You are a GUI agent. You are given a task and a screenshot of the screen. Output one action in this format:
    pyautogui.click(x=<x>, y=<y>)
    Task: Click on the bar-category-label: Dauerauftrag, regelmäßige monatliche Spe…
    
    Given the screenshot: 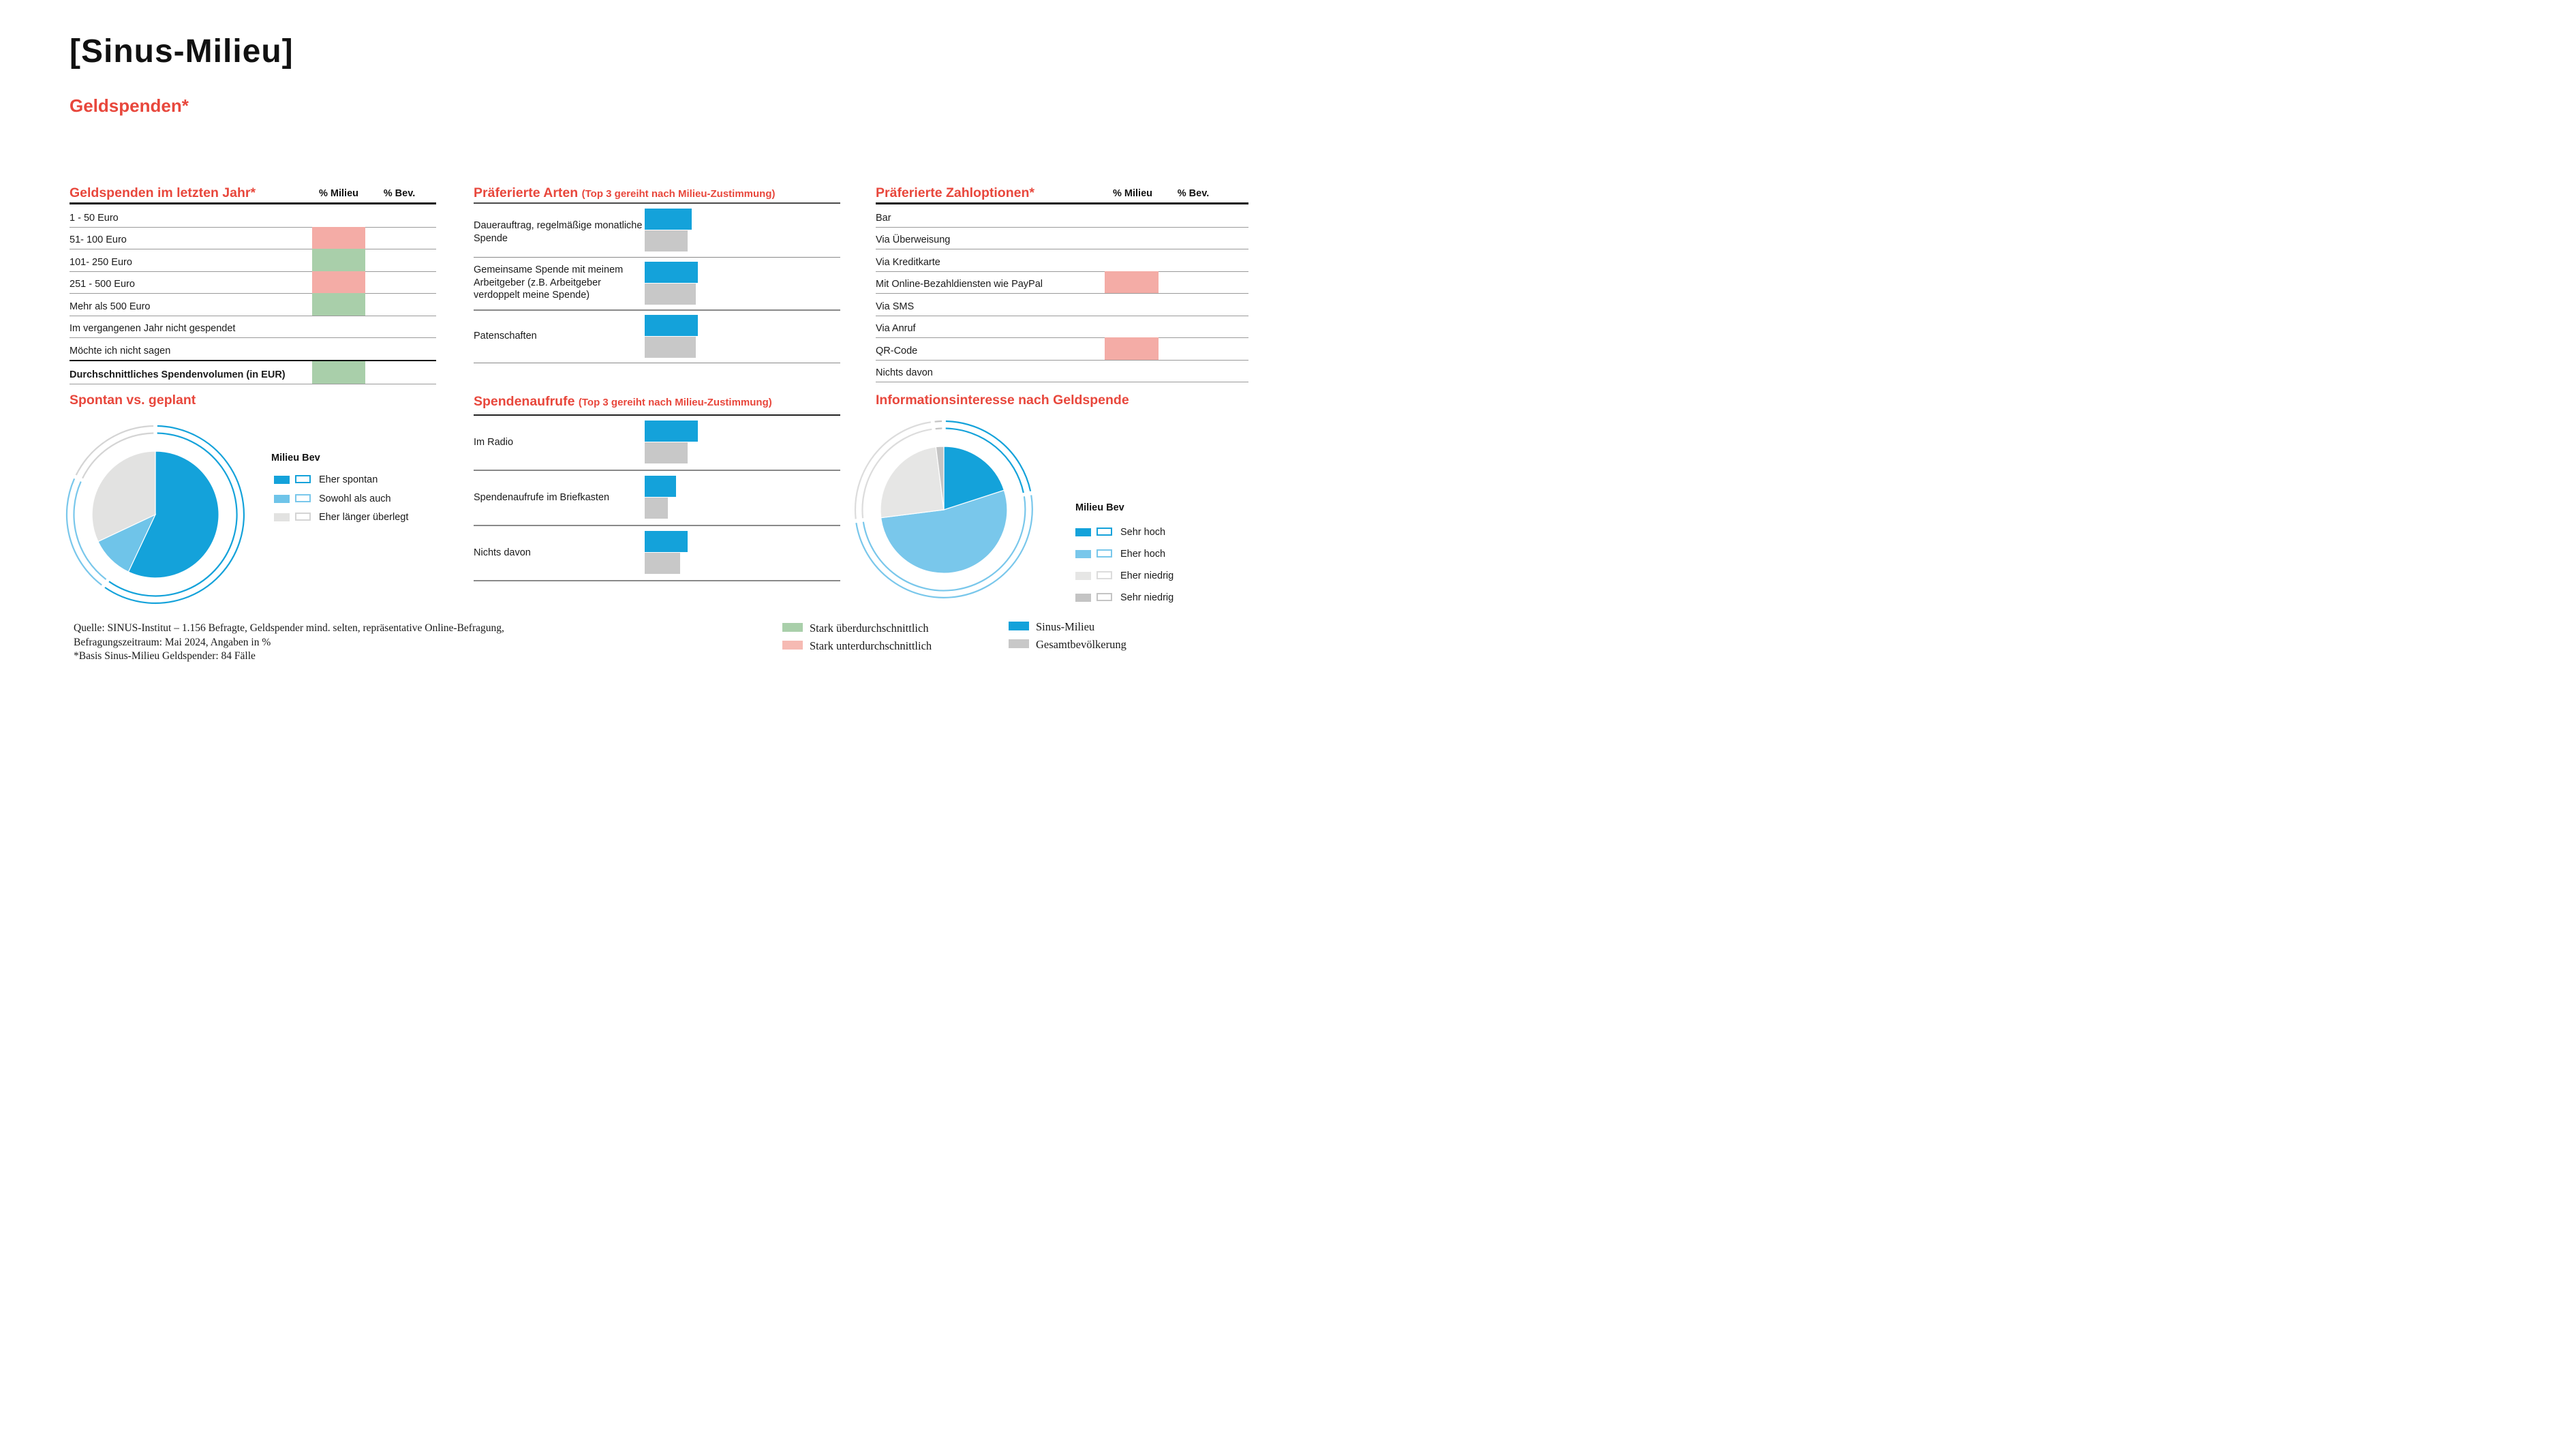 What is the action you would take?
    pyautogui.click(x=558, y=232)
    